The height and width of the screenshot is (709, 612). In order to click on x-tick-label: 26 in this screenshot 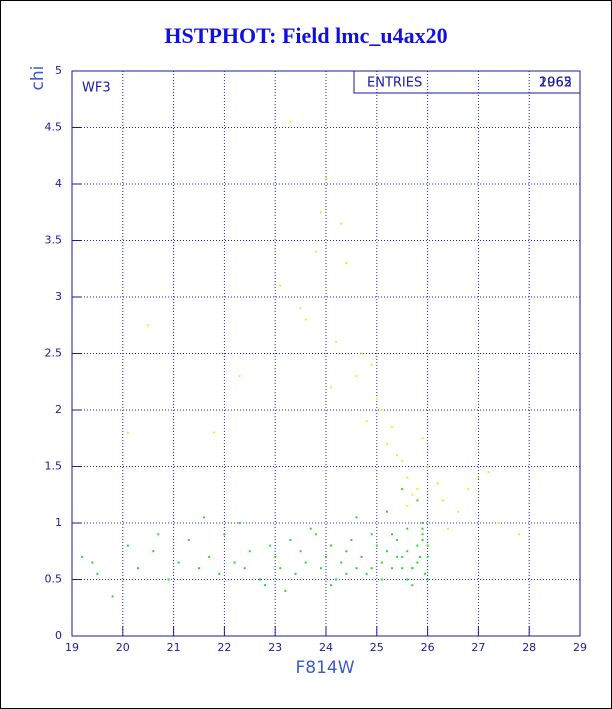, I will do `click(428, 647)`.